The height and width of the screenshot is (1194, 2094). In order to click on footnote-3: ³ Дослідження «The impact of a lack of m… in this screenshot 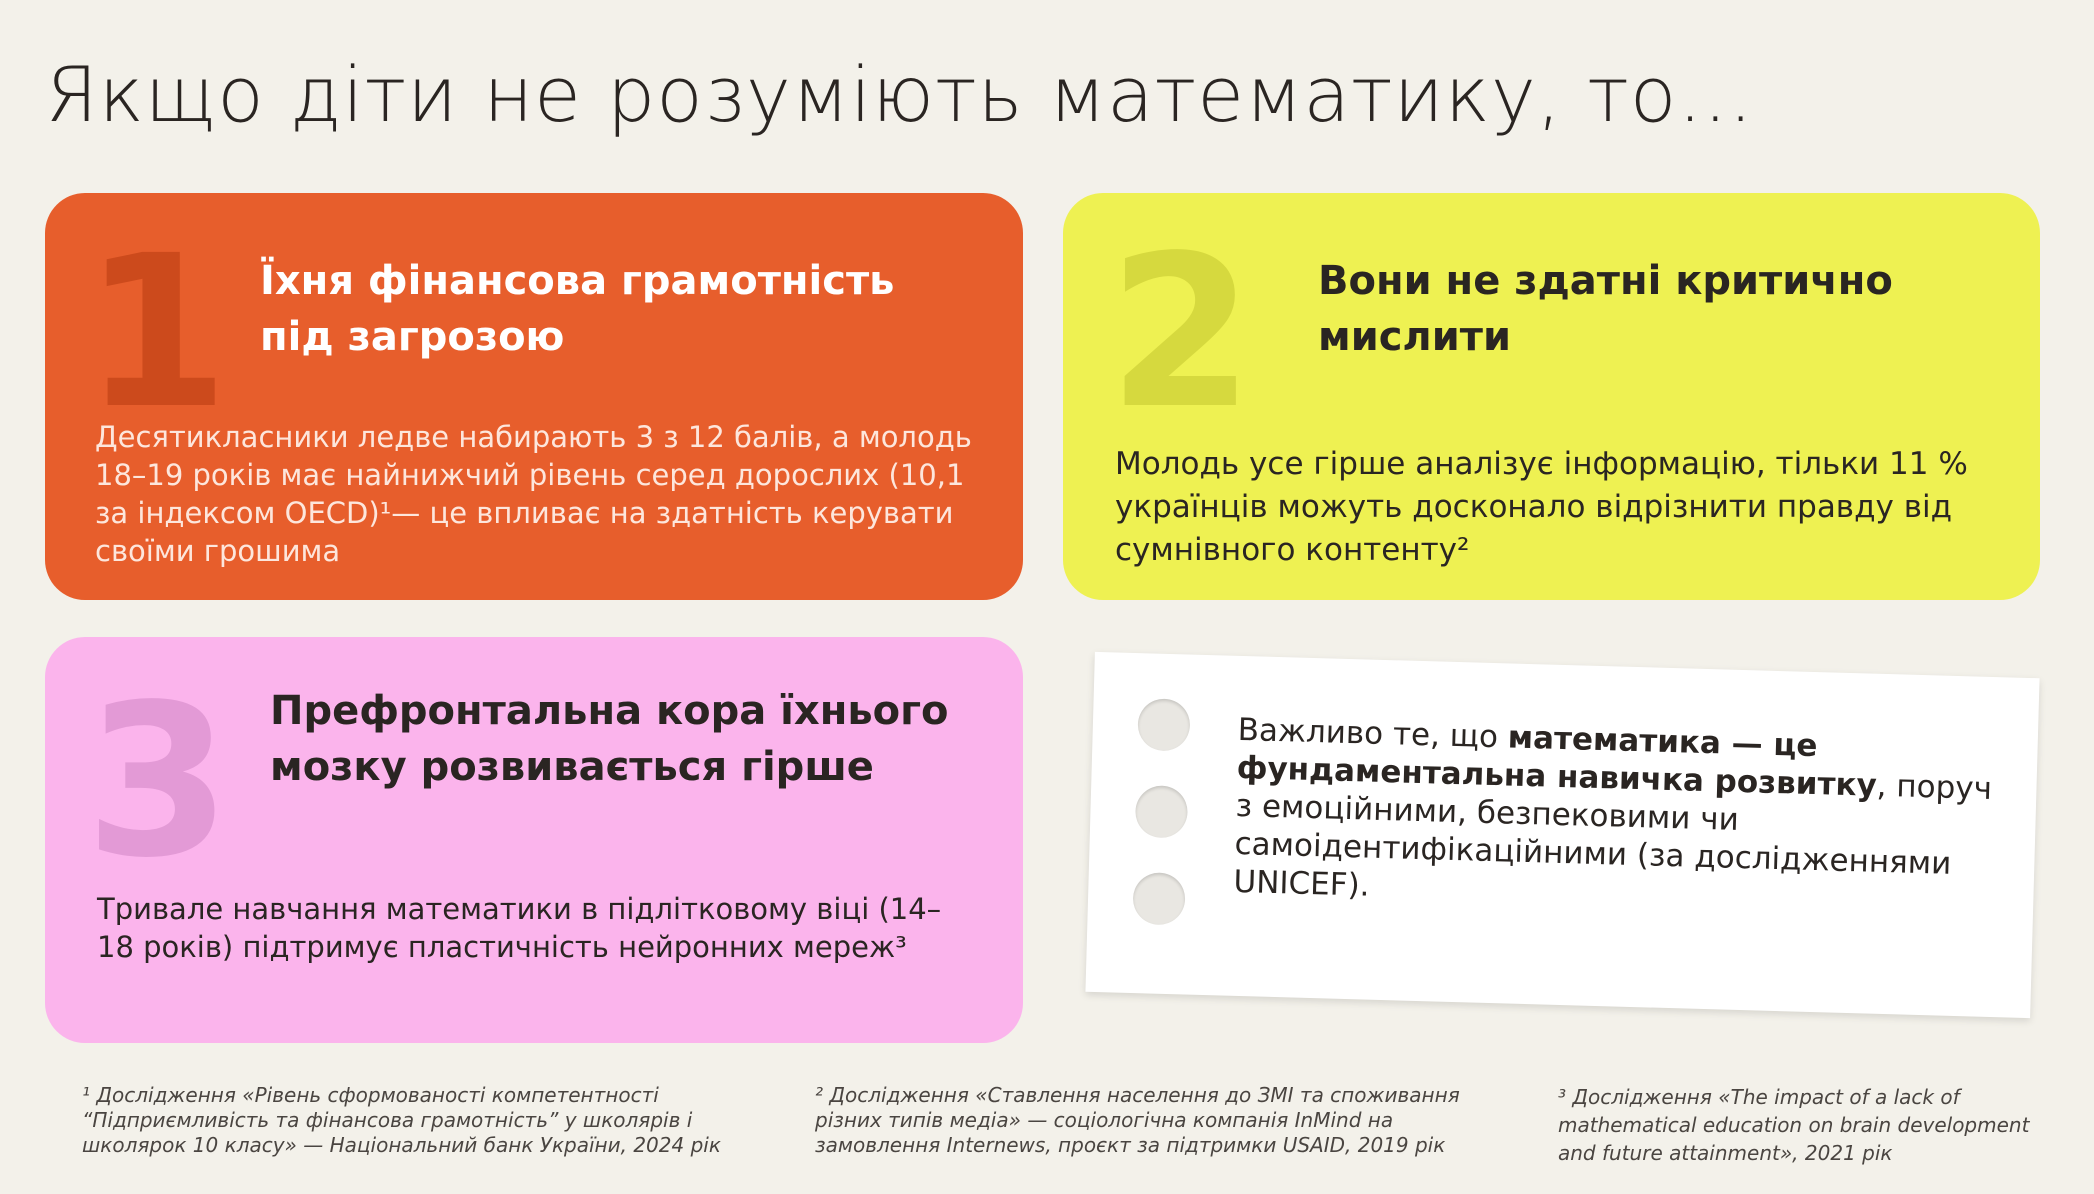, I will do `click(1794, 1125)`.